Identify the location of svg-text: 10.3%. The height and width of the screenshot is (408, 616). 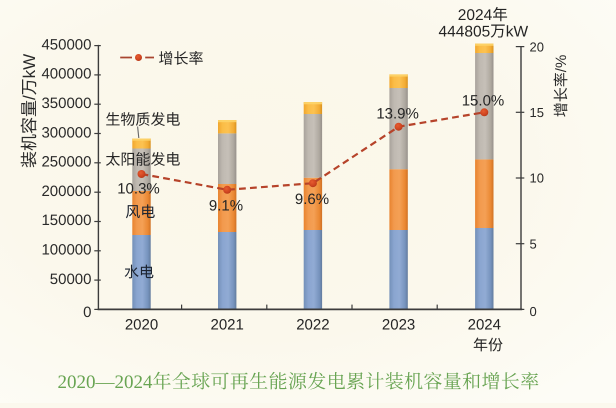
(138, 189).